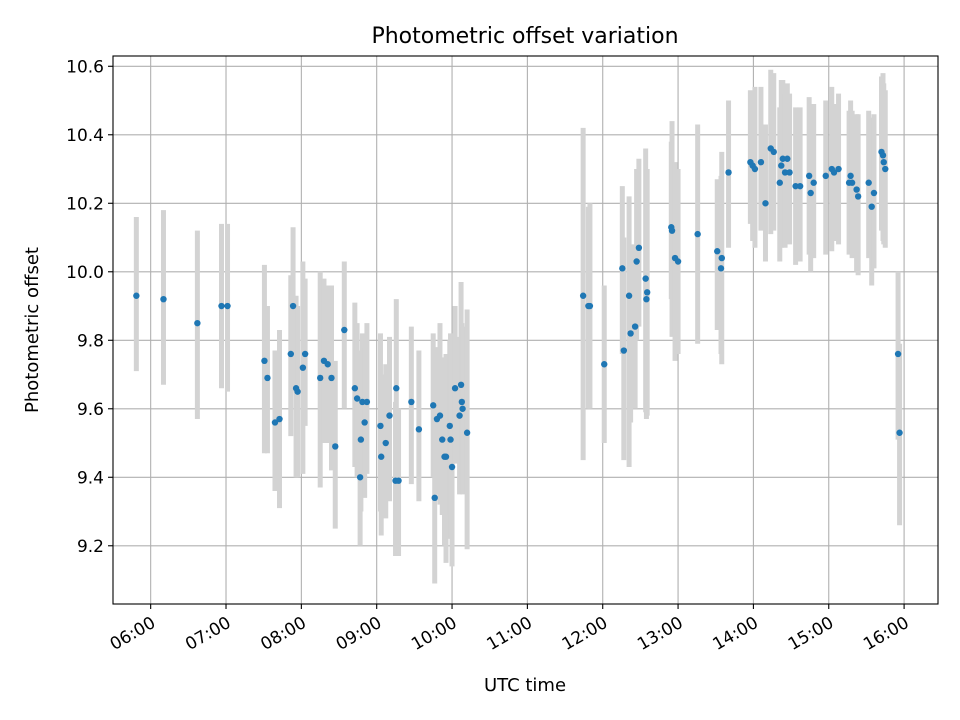 The width and height of the screenshot is (960, 720). What do you see at coordinates (89, 307) in the screenshot?
I see `y-axis-ticks: 9.2 9.4 9.6 9.8 10.0 10.2 10.4 10.6` at bounding box center [89, 307].